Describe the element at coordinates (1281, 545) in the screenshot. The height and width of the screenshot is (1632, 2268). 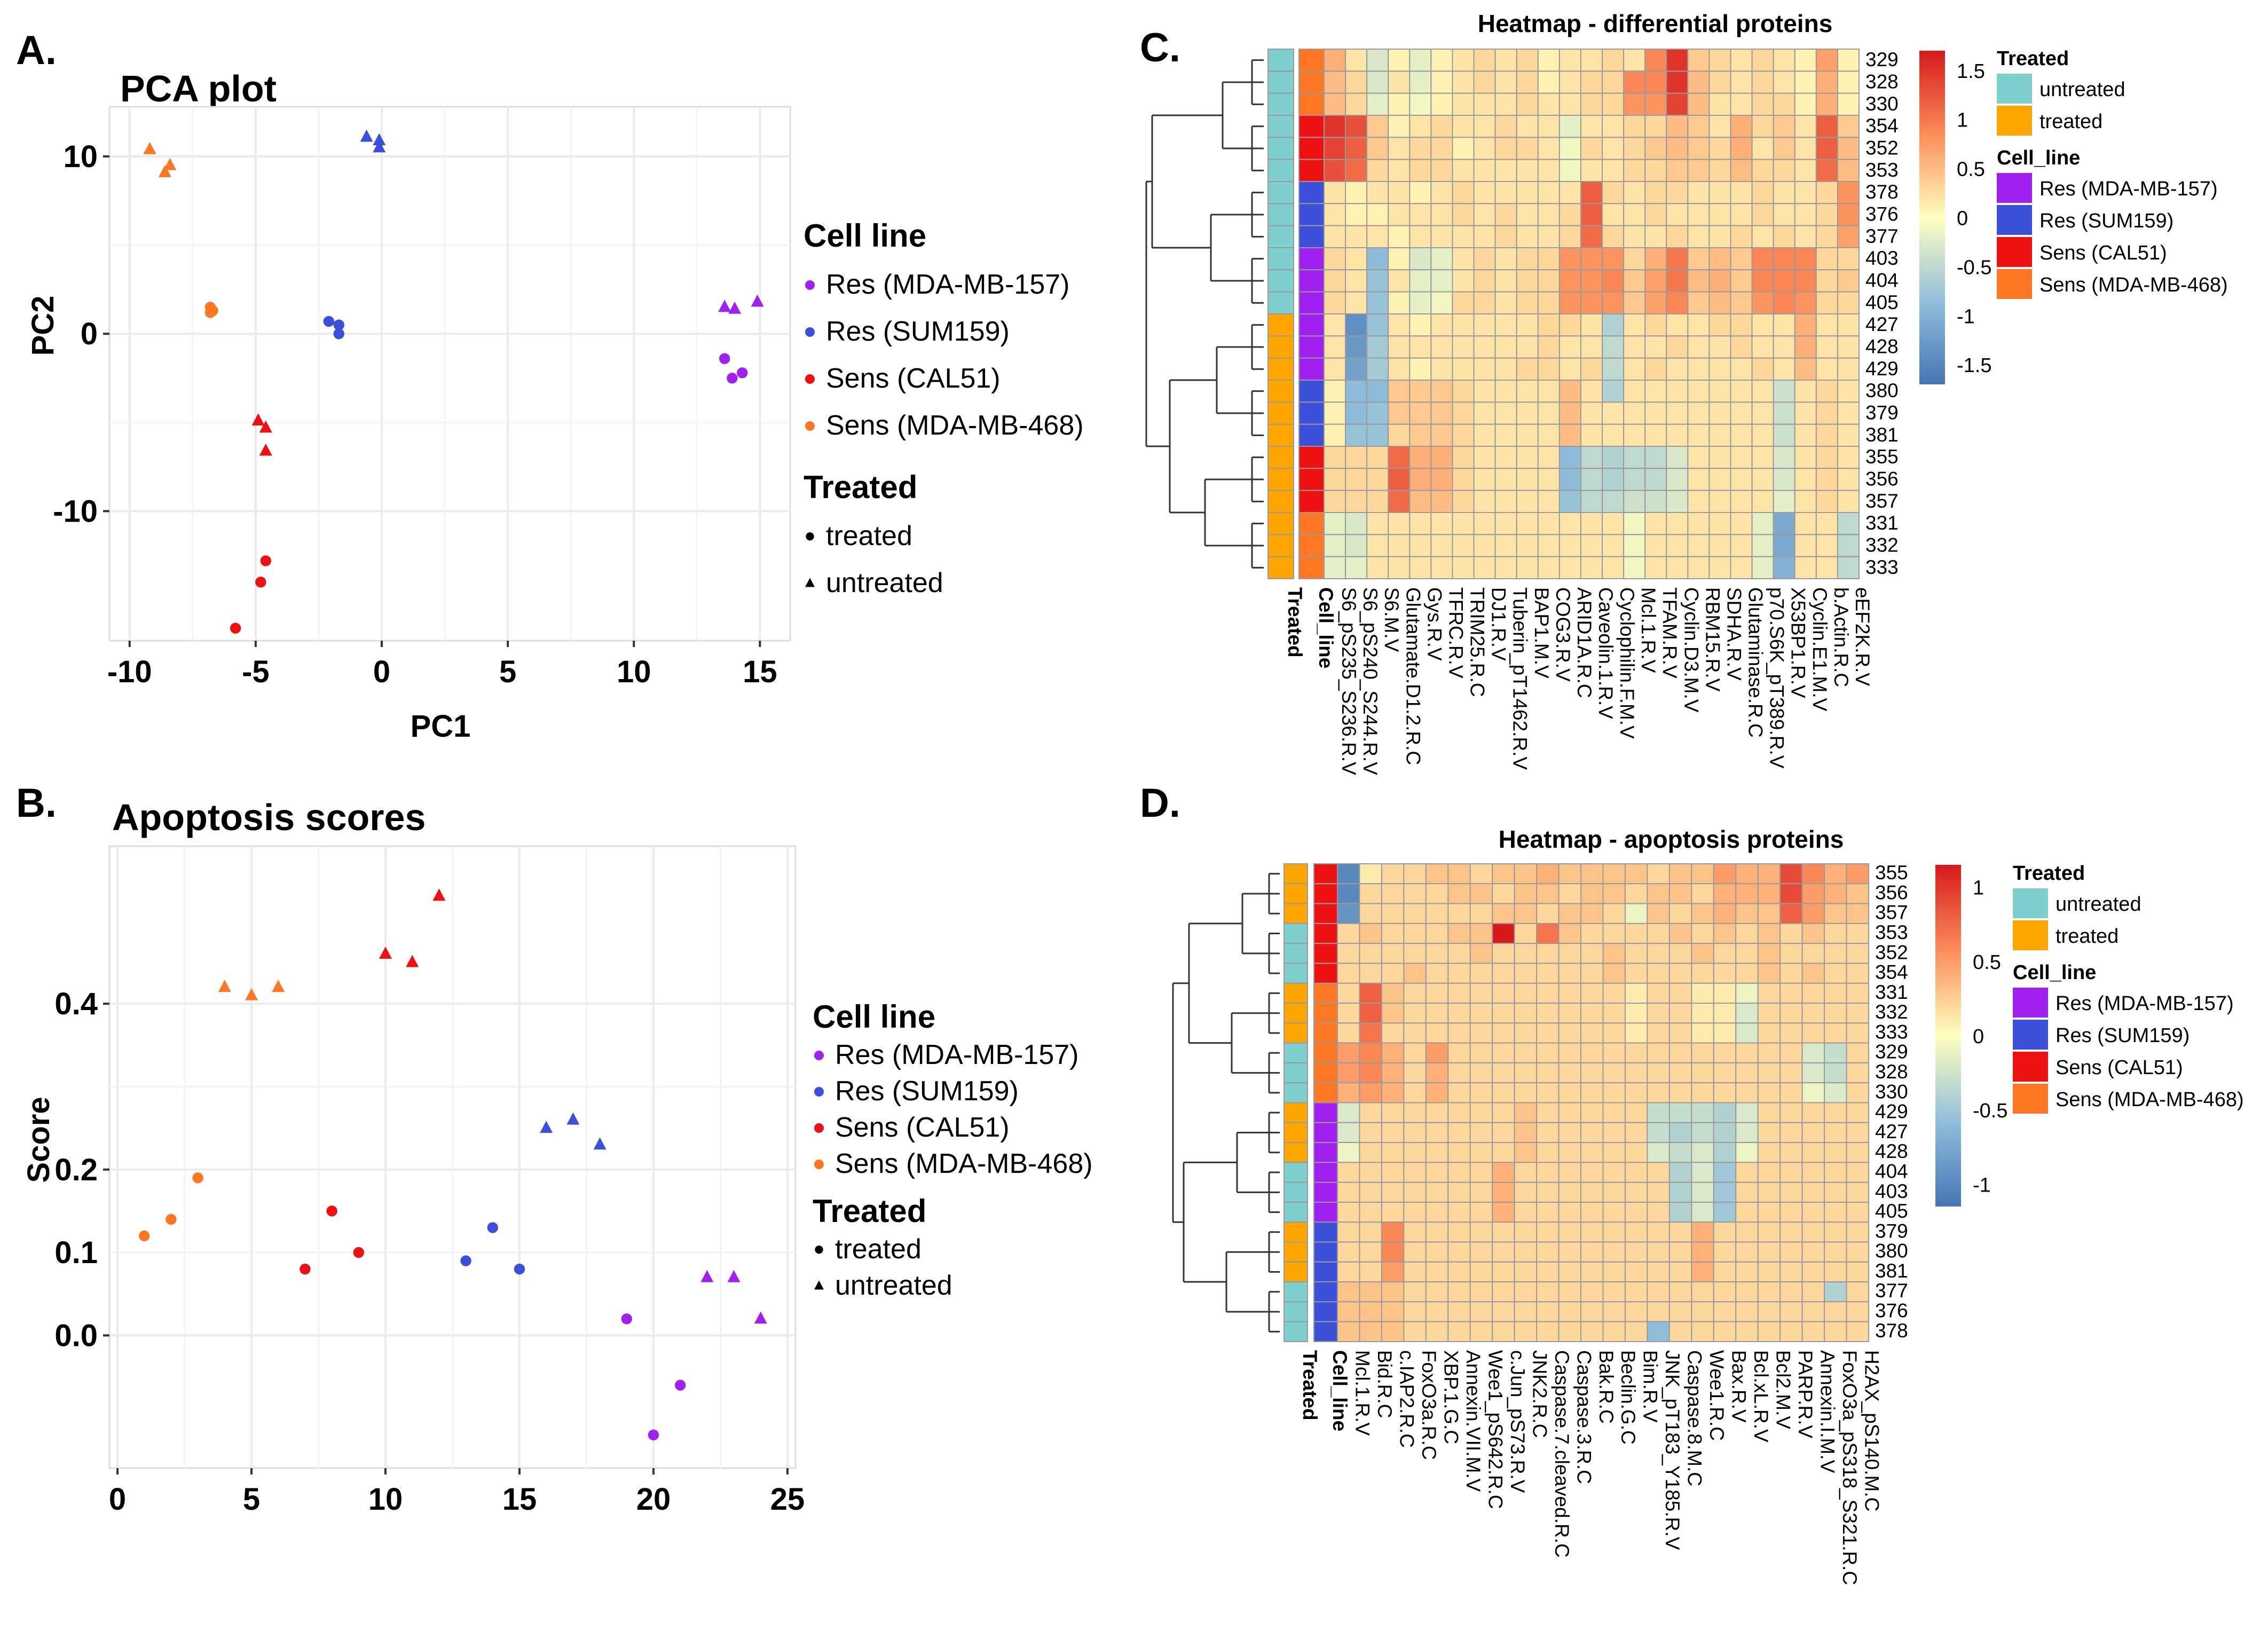
I see `annotation-treated-cell` at that location.